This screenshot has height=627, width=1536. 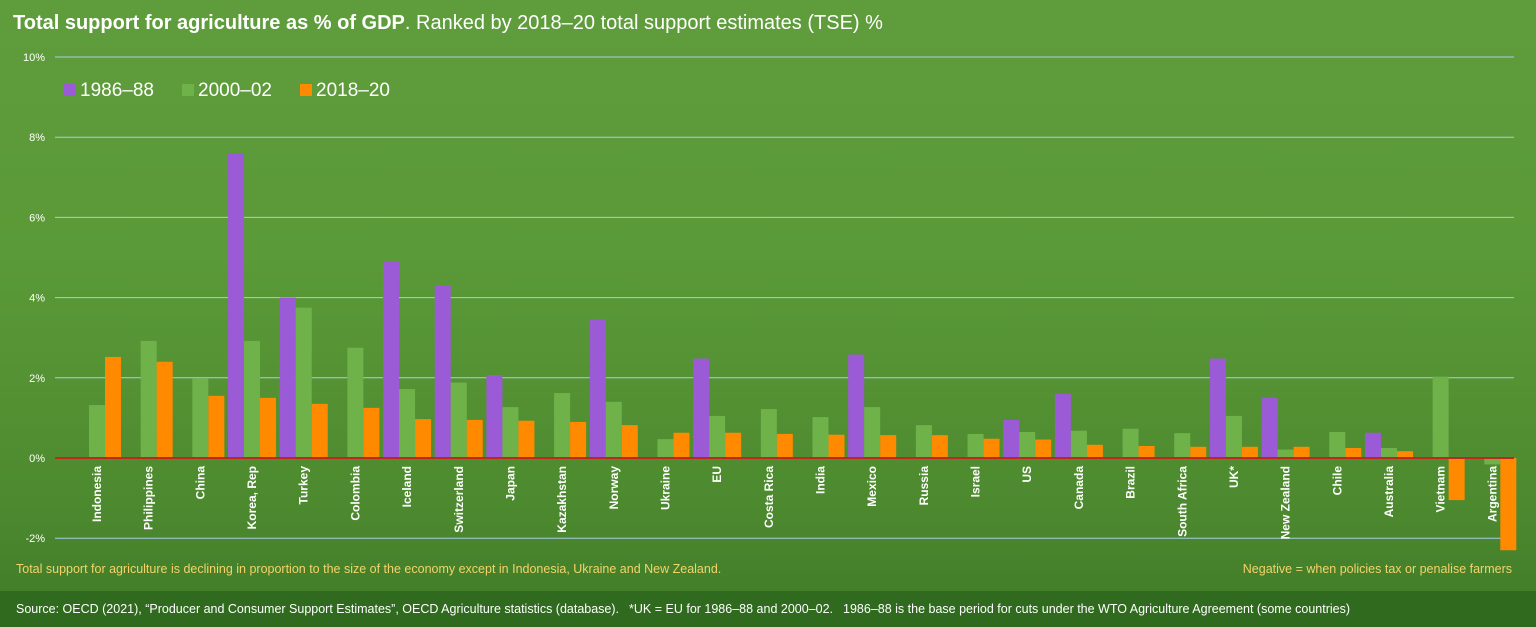 I want to click on y-tick-label: 10%, so click(x=34, y=58).